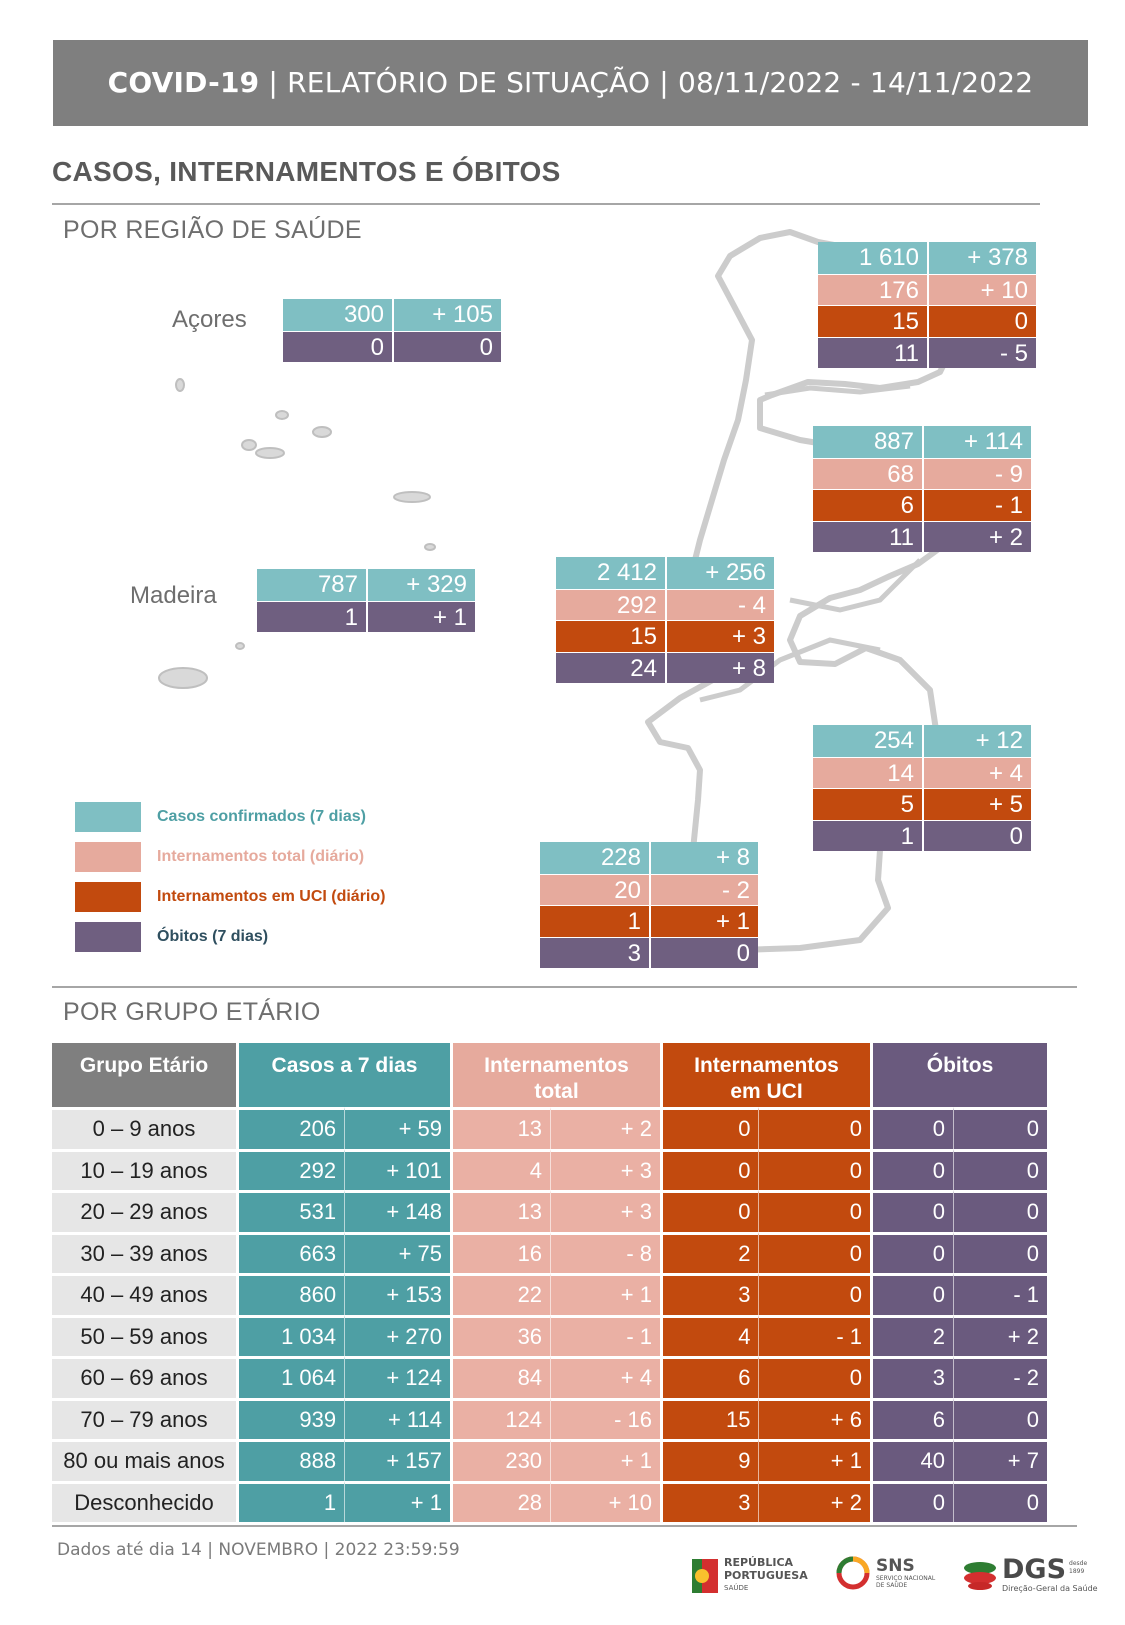 Image resolution: width=1125 pixels, height=1625 pixels. I want to click on age-cell-hosp: 22, so click(500, 1294).